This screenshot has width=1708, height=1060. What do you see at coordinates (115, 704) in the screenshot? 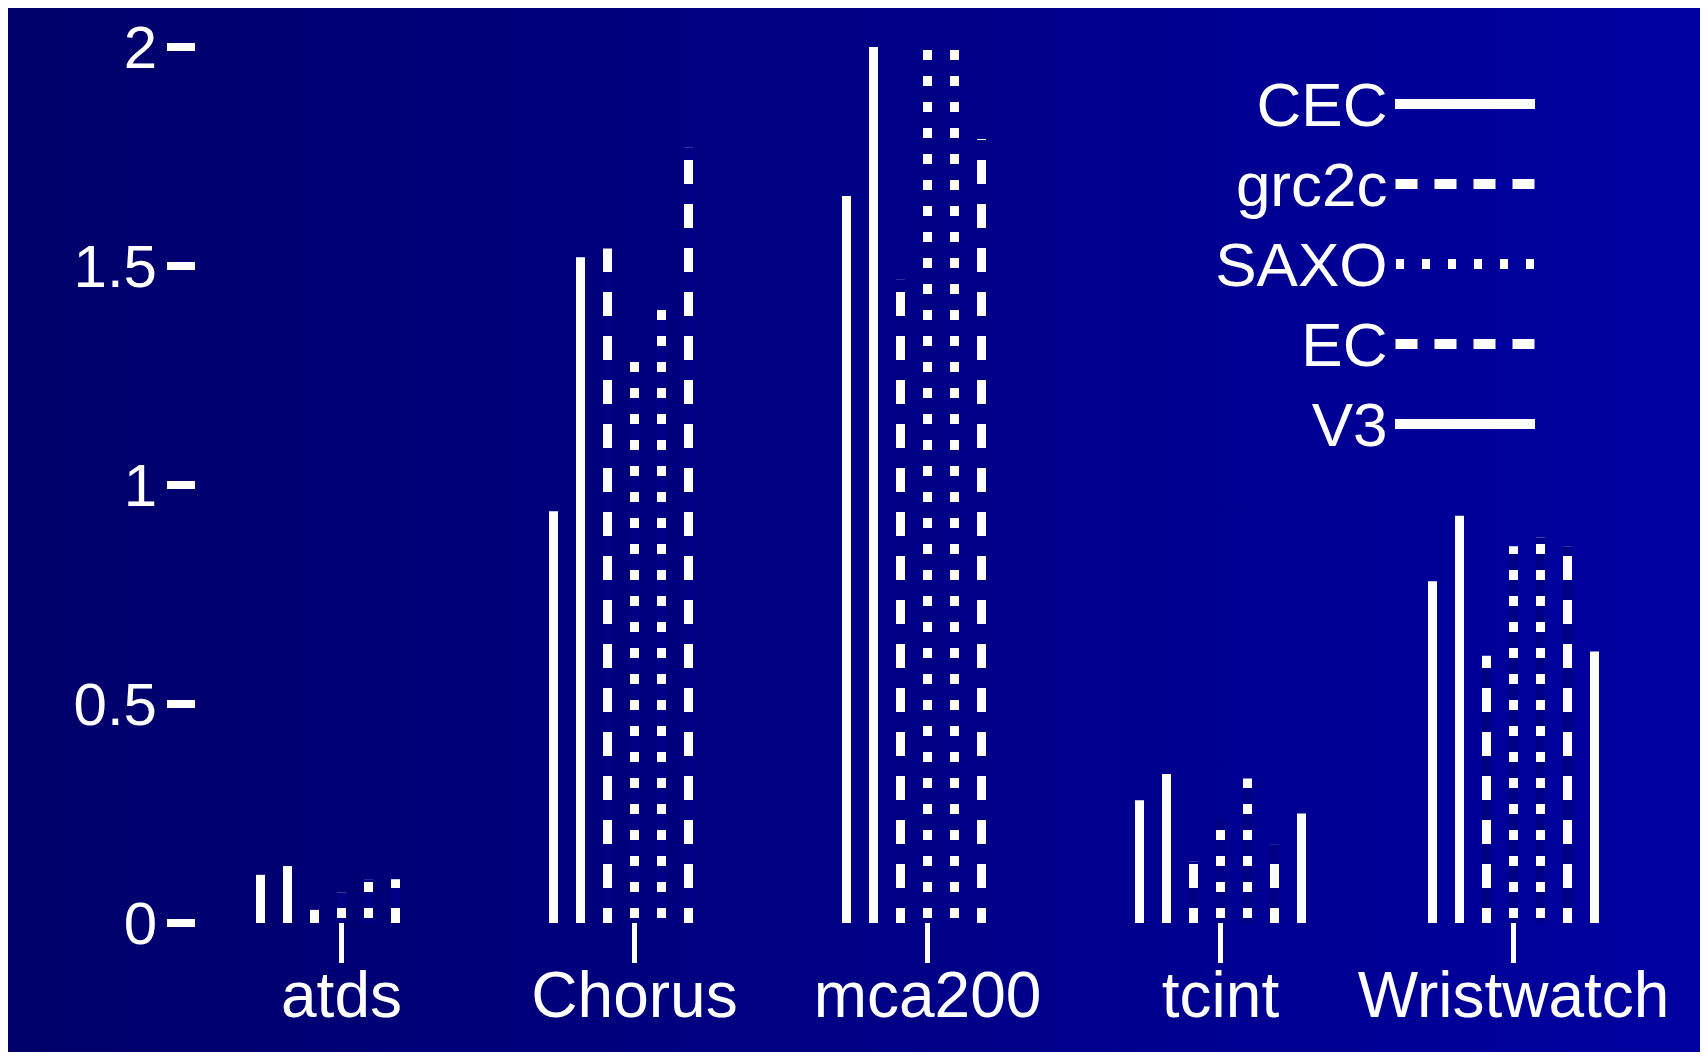
I see `y-tick-label: 0.5` at bounding box center [115, 704].